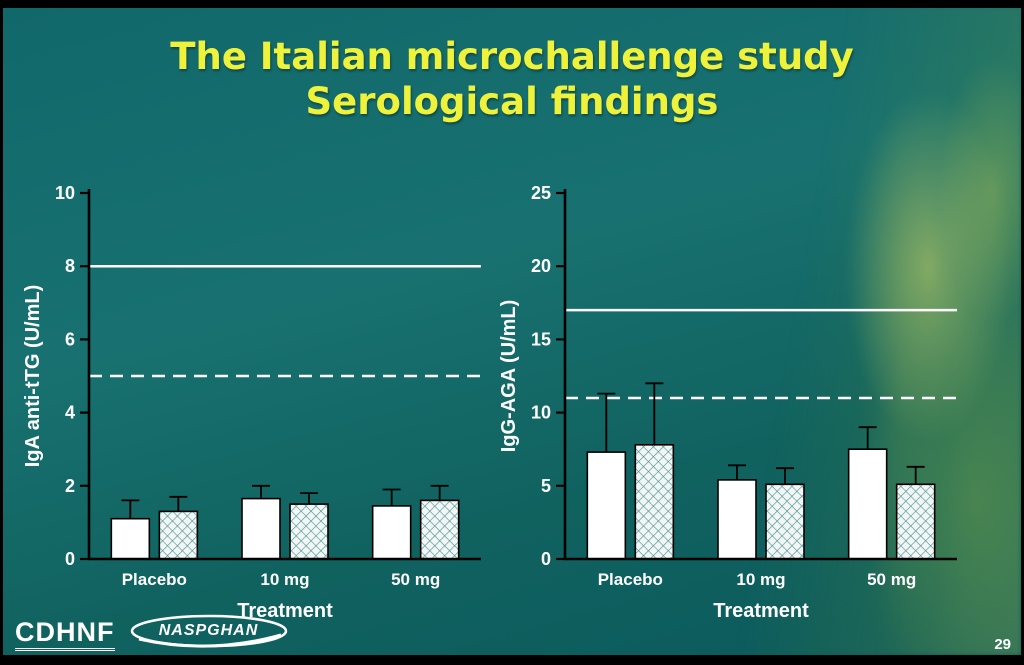 The height and width of the screenshot is (665, 1024). What do you see at coordinates (512, 56) in the screenshot?
I see `slide-title-line1: The Italian microchallenge study` at bounding box center [512, 56].